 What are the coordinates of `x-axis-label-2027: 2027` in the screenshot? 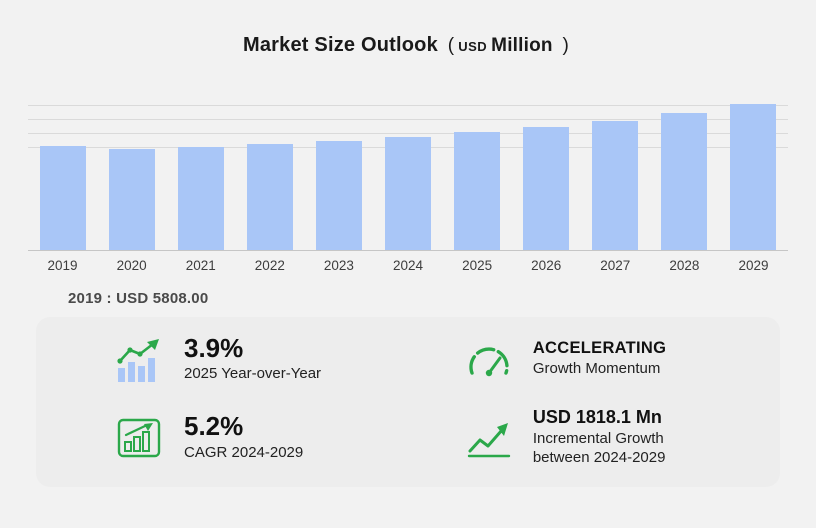 It's located at (615, 265).